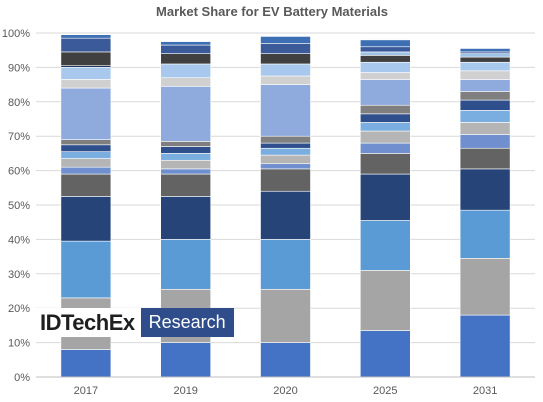 The image size is (543, 402). Describe the element at coordinates (19, 137) in the screenshot. I see `y-tick-label: 70%` at that location.